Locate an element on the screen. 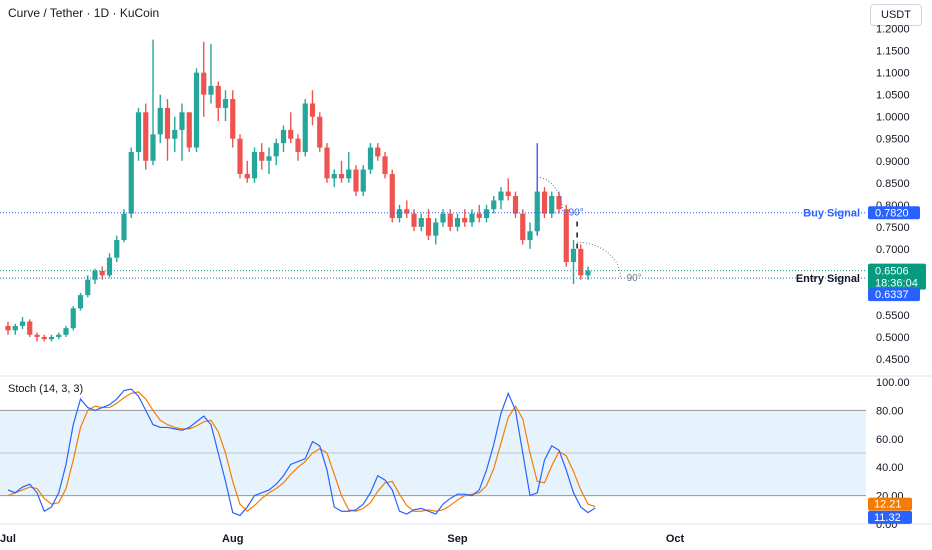  entry-signal-value: 0.6337 is located at coordinates (892, 295).